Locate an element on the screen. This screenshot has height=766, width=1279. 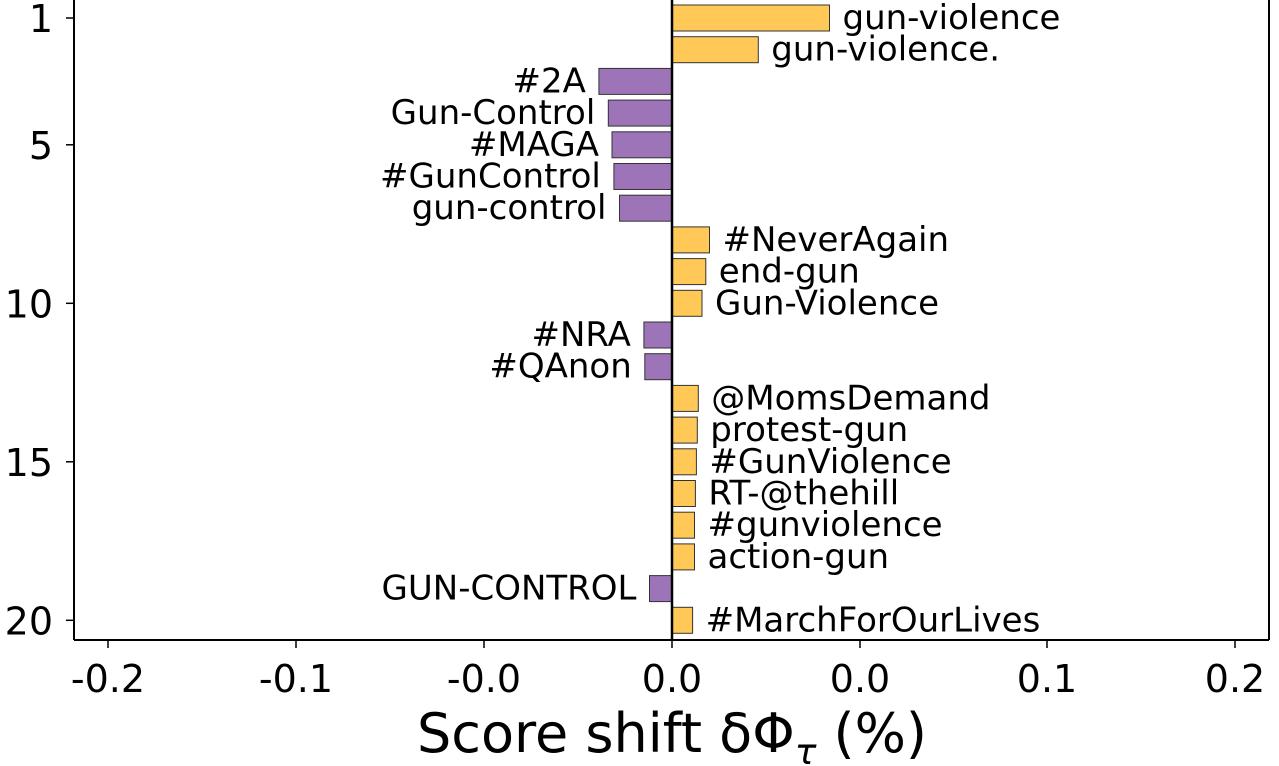
x-axis-label: Score shift δΦτ (%) is located at coordinates (672, 734).